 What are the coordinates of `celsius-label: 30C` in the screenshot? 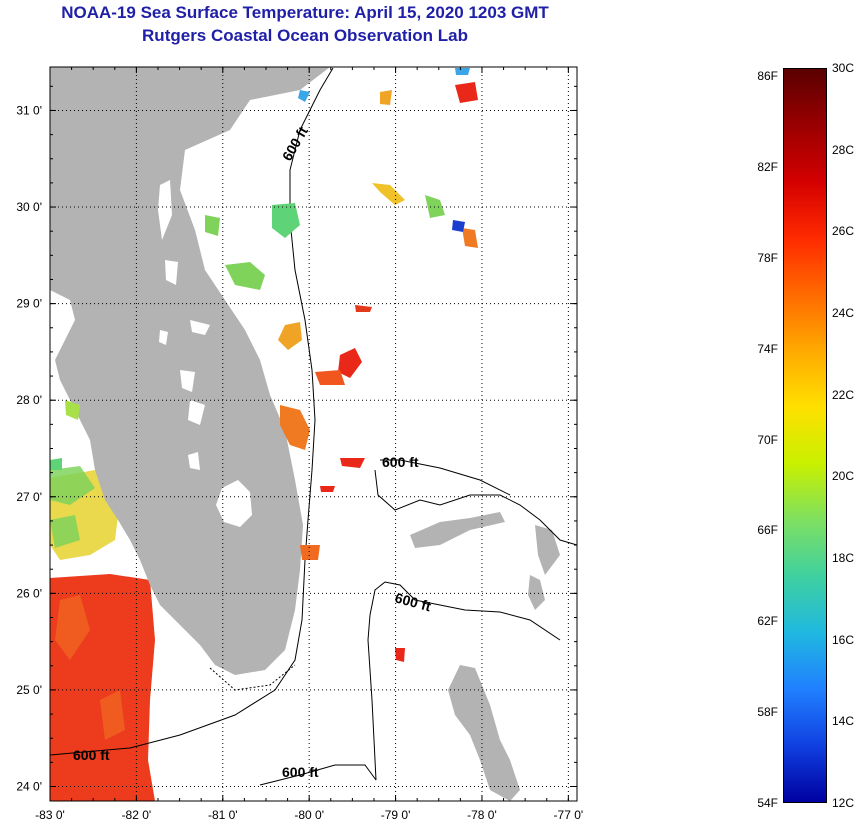 It's located at (843, 68).